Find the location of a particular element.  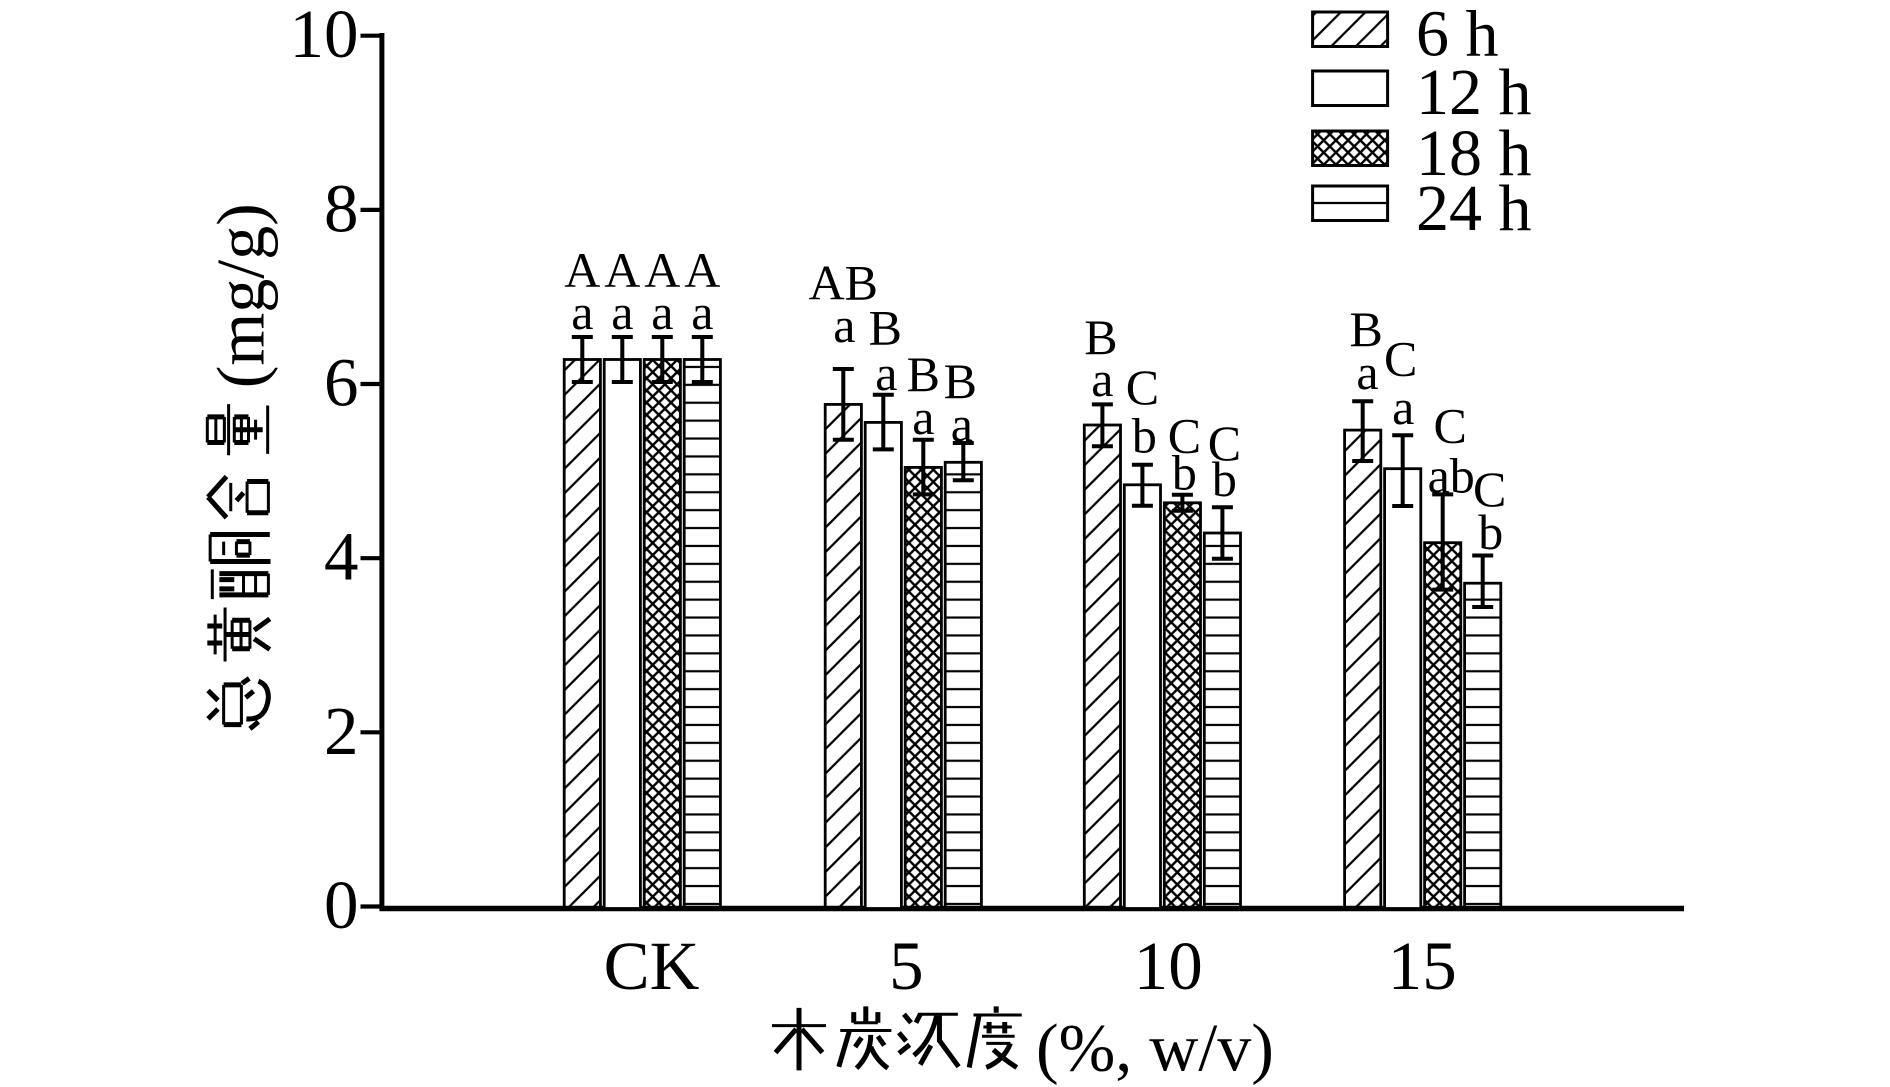

svg-text: 5 is located at coordinates (906, 966).